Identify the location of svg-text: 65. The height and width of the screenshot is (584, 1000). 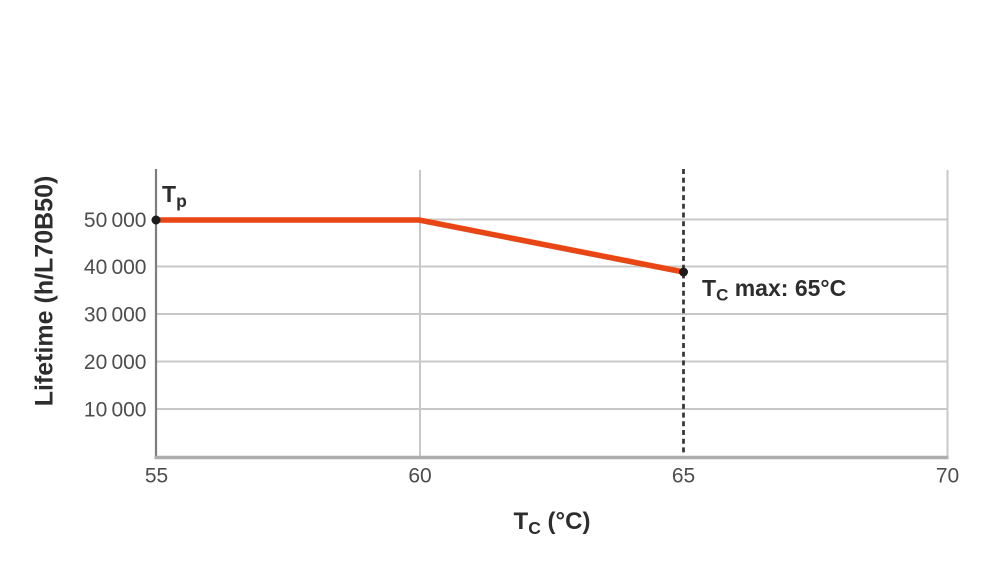
(683, 476).